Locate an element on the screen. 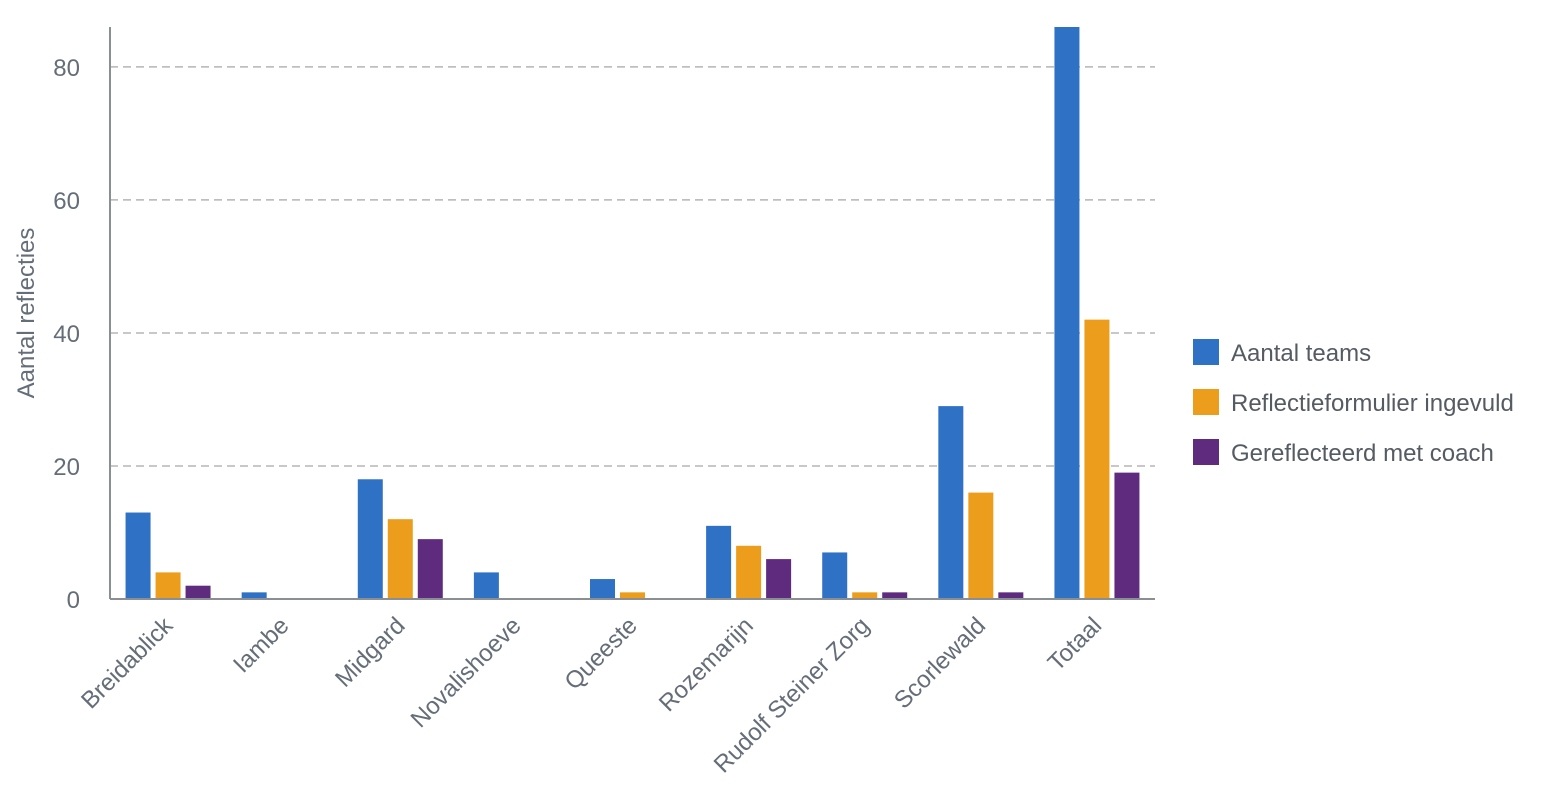  x-tick-label: Iambe is located at coordinates (261, 645).